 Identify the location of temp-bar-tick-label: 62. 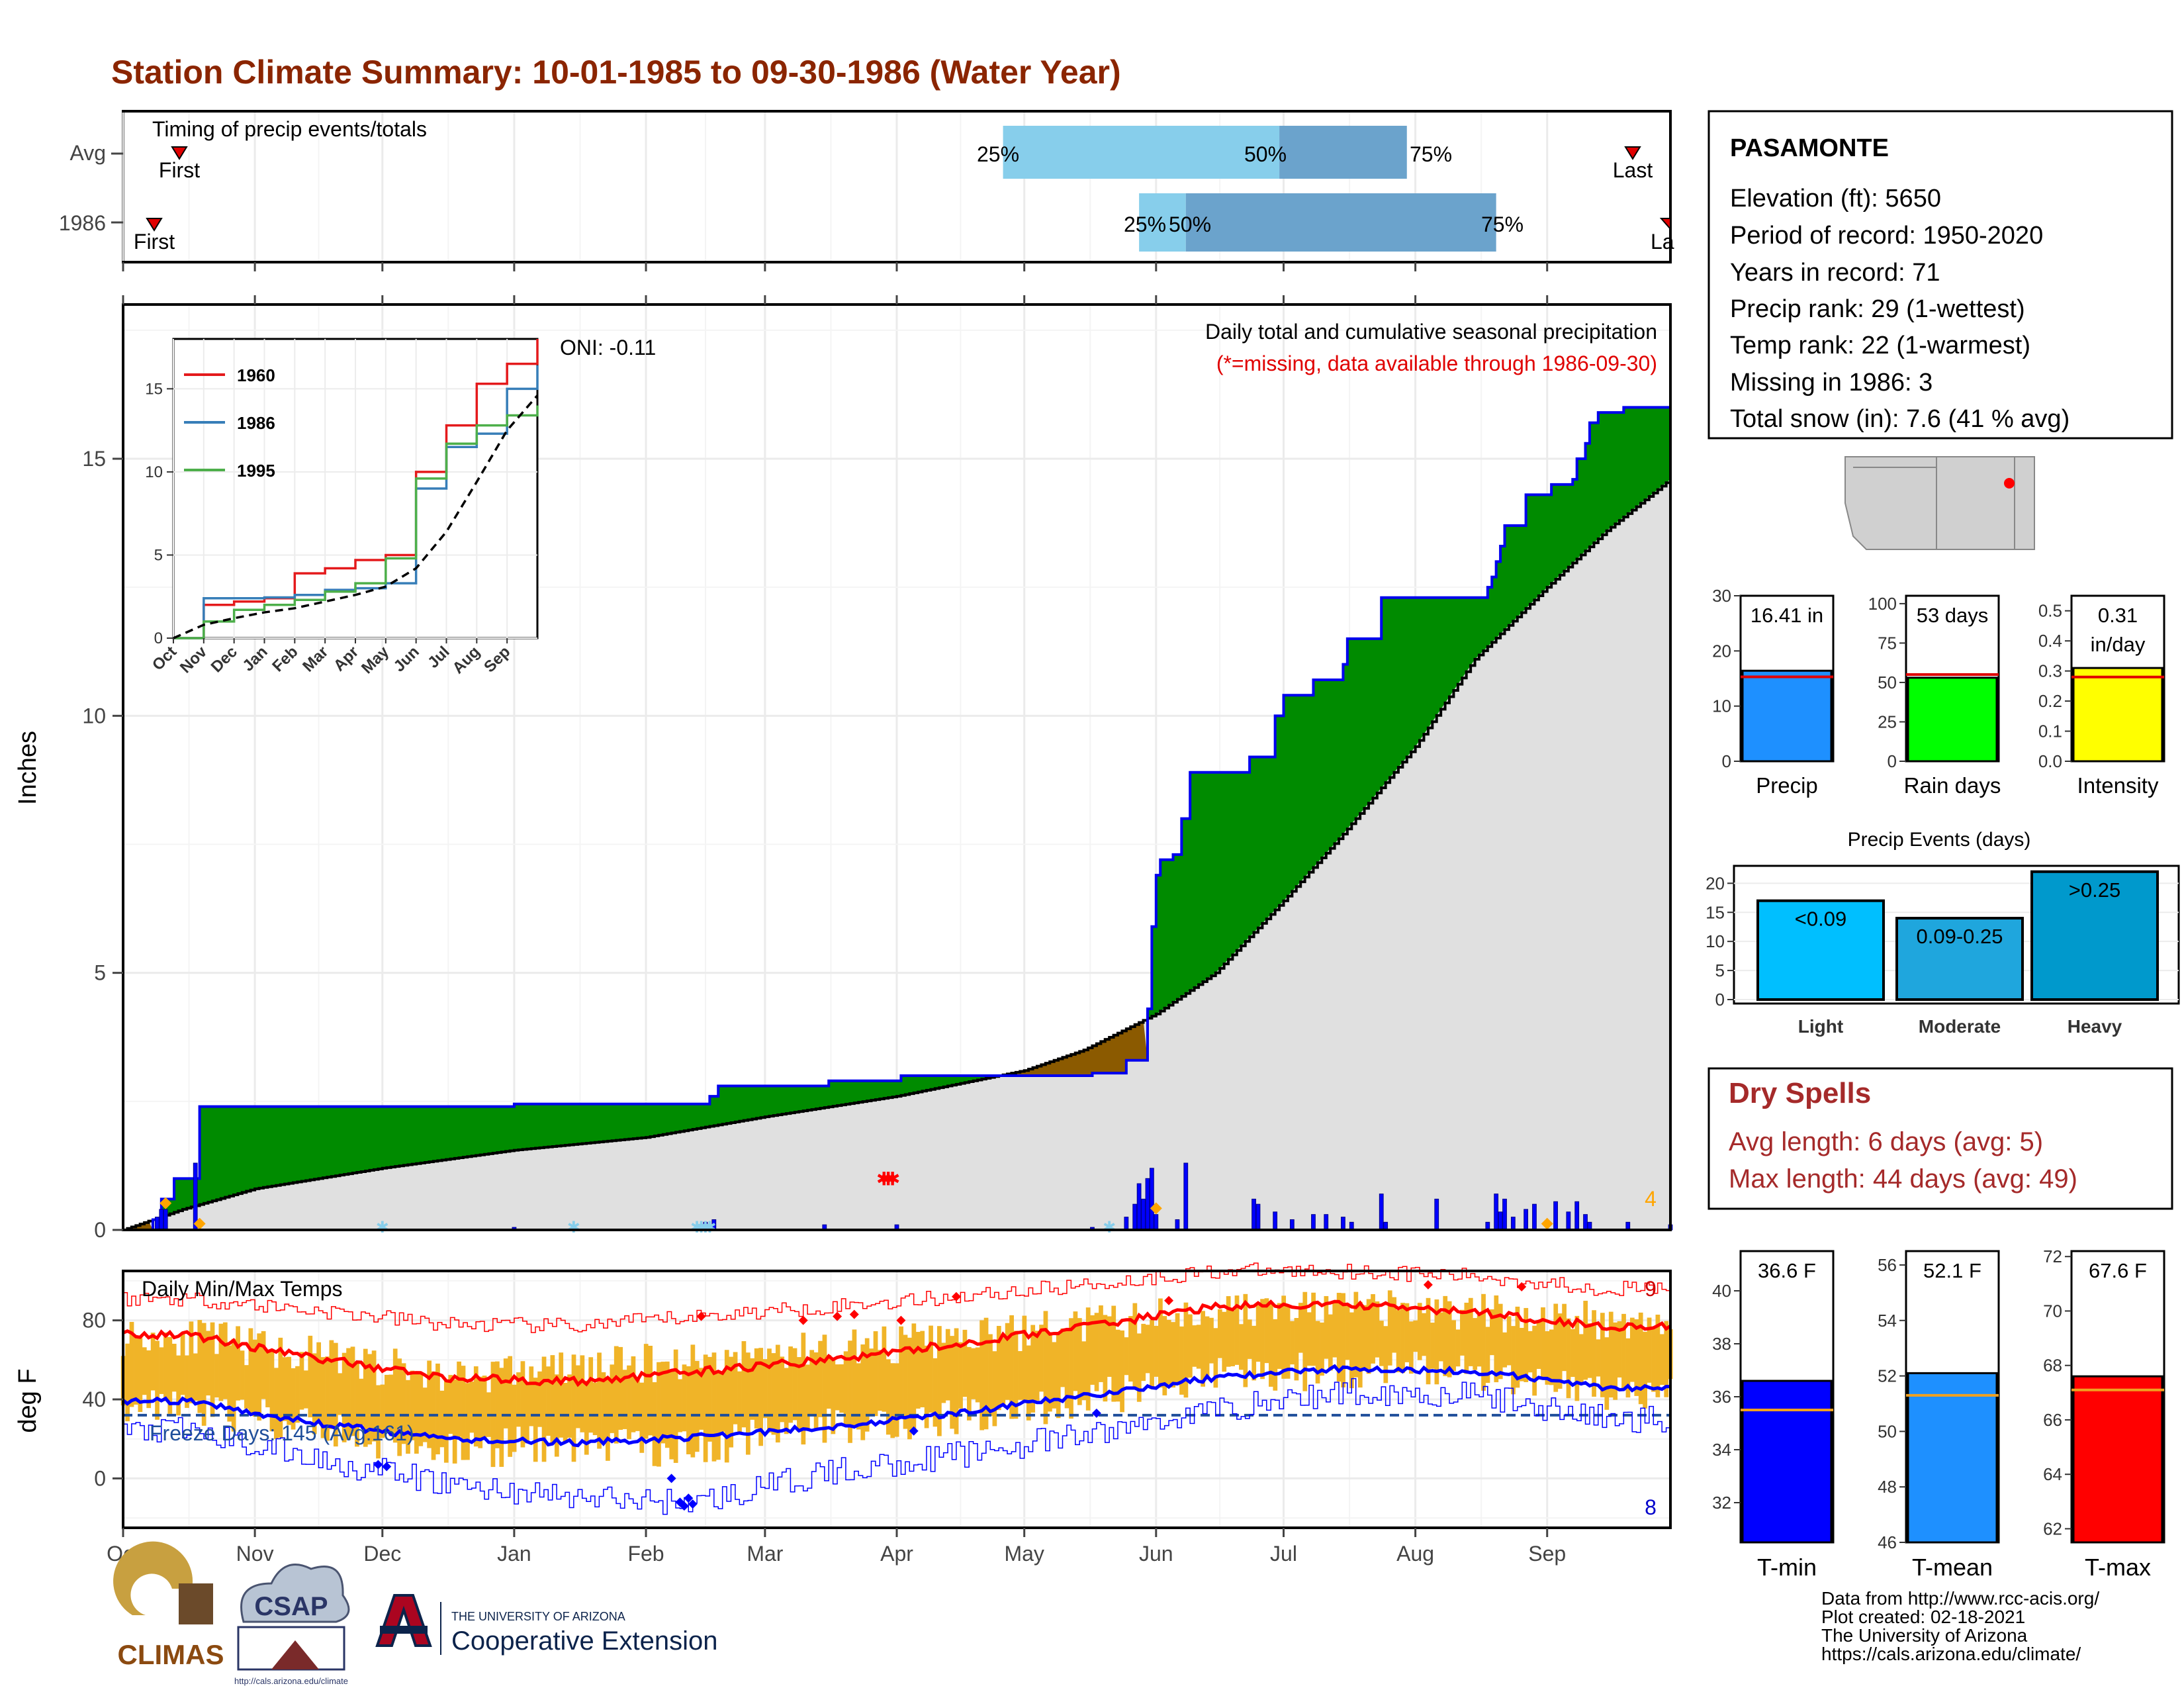
(2052, 1528).